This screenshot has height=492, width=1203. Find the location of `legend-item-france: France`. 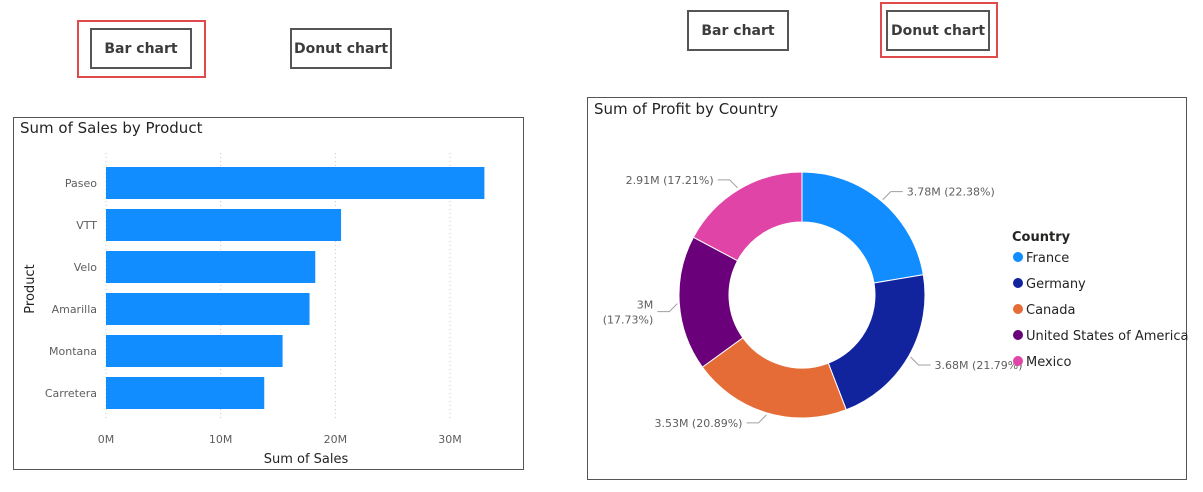

legend-item-france: France is located at coordinates (1047, 258).